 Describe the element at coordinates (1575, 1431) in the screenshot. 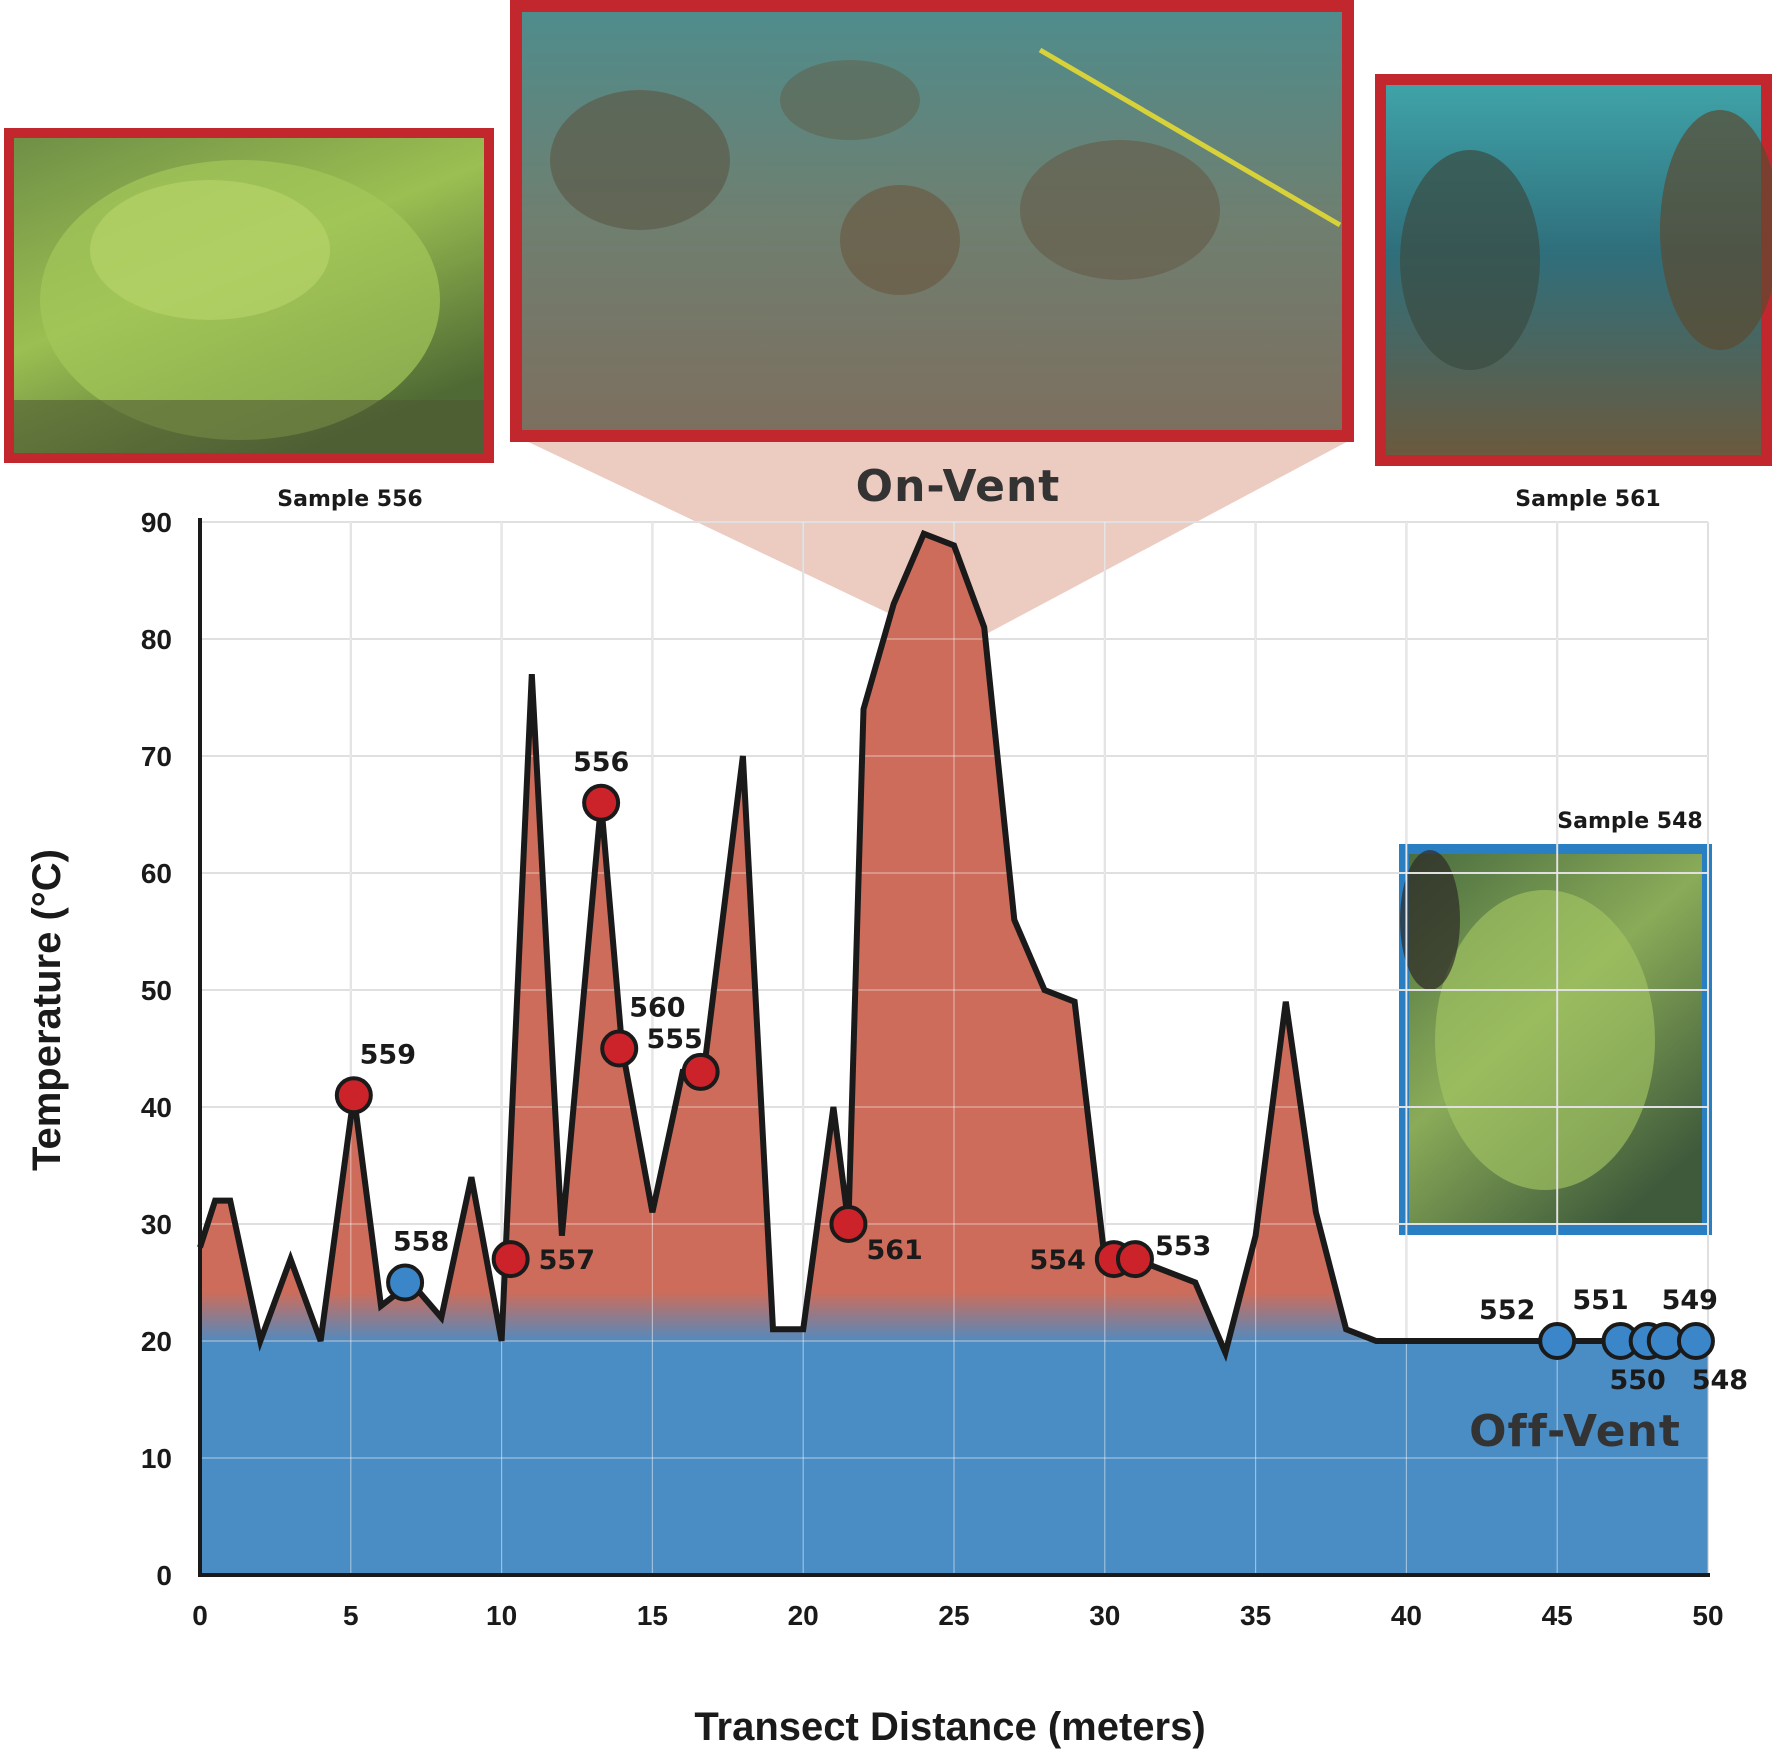

I see `off-vent-label: Off-Vent` at that location.